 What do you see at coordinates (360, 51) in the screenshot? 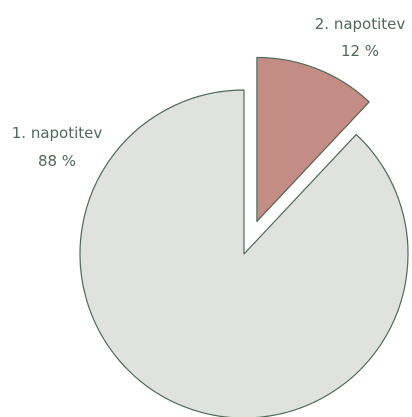
I see `slice-label-value-2: 12 %` at bounding box center [360, 51].